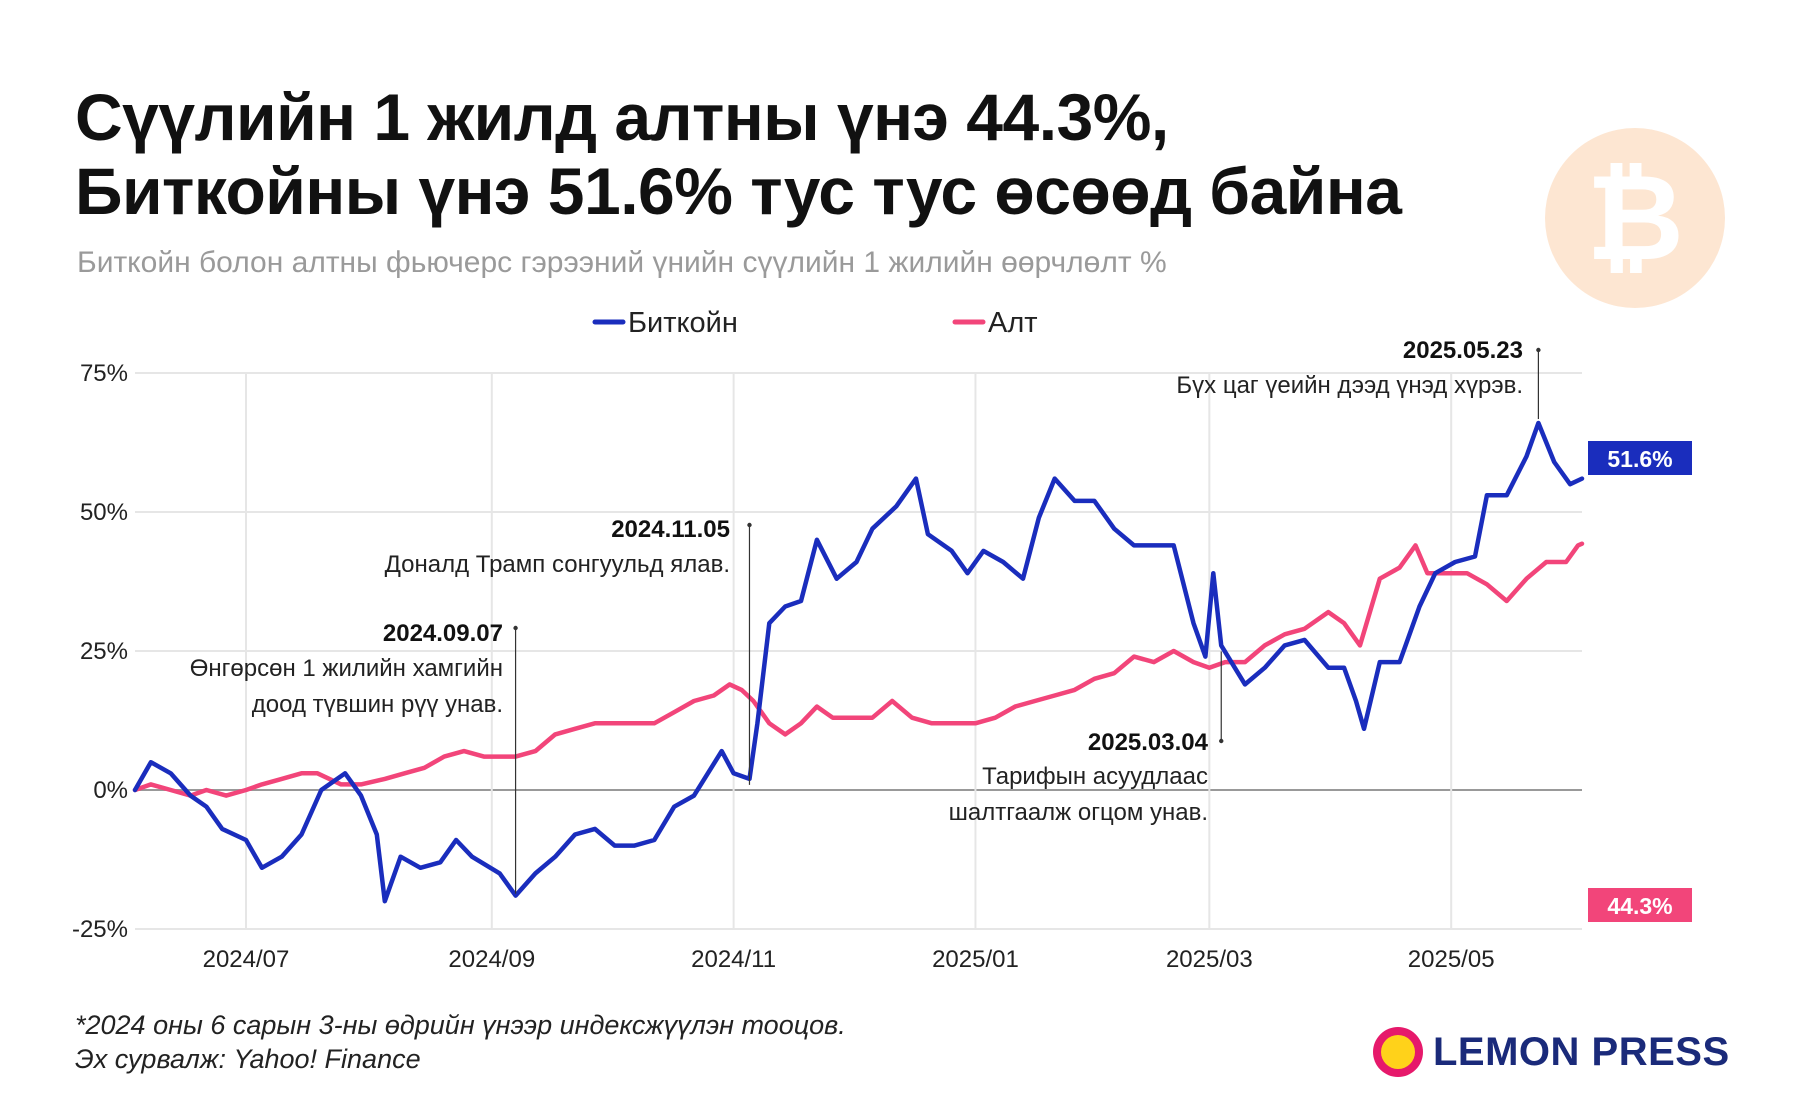  I want to click on x-tick-label: 2024/11, so click(733, 959).